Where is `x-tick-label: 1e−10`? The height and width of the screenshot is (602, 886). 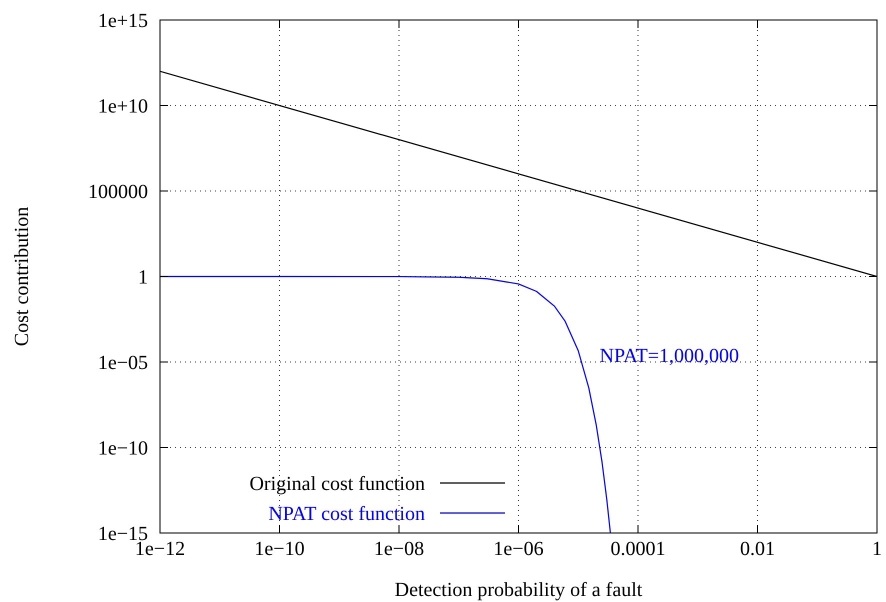 x-tick-label: 1e−10 is located at coordinates (279, 549).